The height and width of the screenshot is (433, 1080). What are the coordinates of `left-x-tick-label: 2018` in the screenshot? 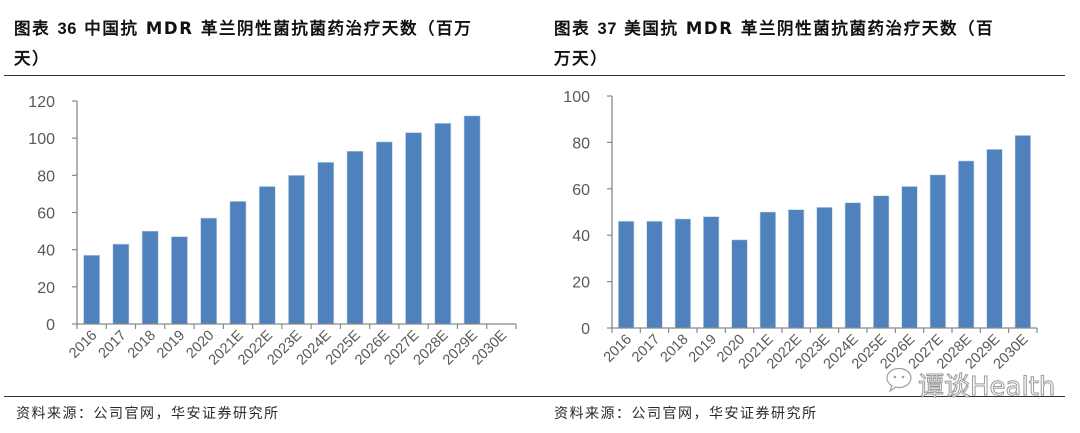 It's located at (142, 345).